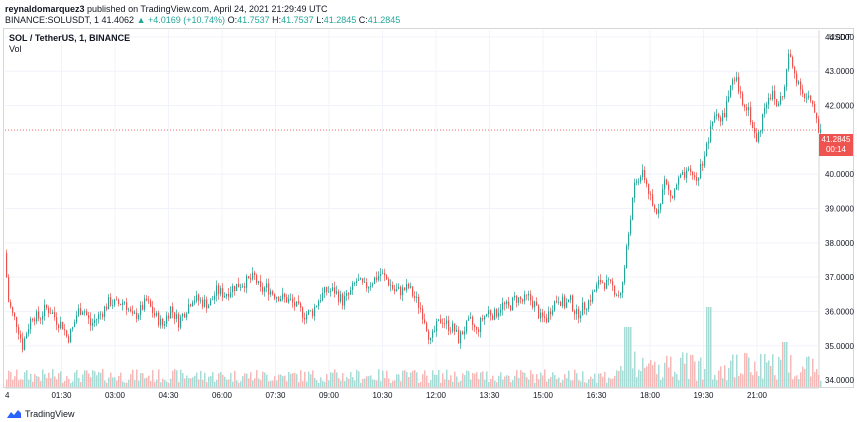 Image resolution: width=857 pixels, height=422 pixels. I want to click on tradingview-footer: TradingView, so click(40, 414).